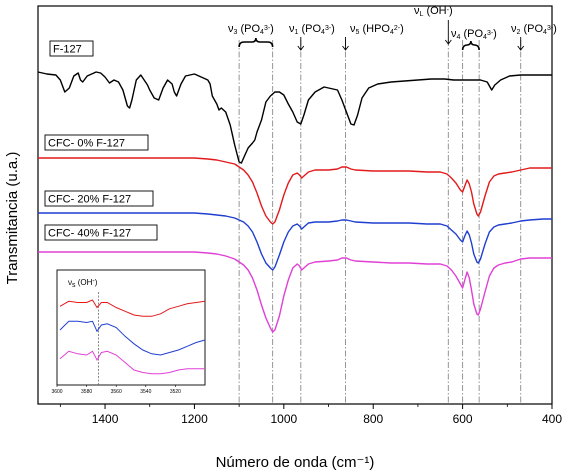  I want to click on x-tick-label-5: 400, so click(552, 419).